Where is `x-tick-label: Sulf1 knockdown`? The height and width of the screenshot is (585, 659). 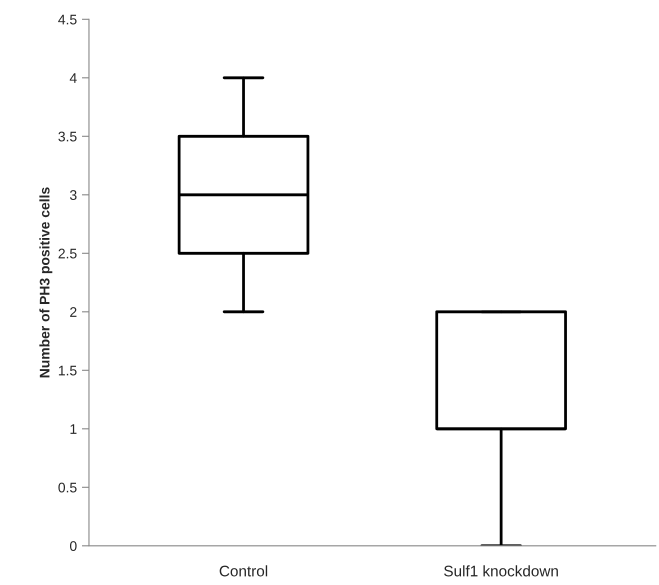 x-tick-label: Sulf1 knockdown is located at coordinates (501, 570).